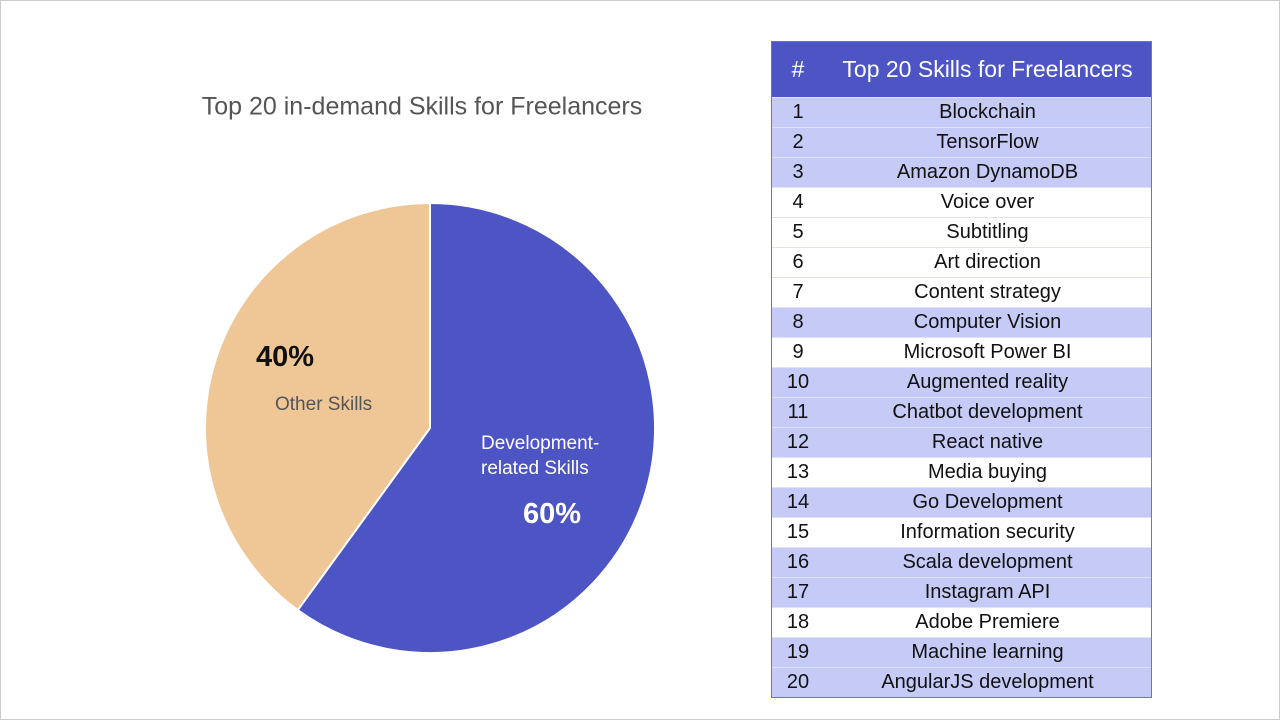 This screenshot has height=720, width=1280. Describe the element at coordinates (987, 532) in the screenshot. I see `skill-cell: Information security` at that location.